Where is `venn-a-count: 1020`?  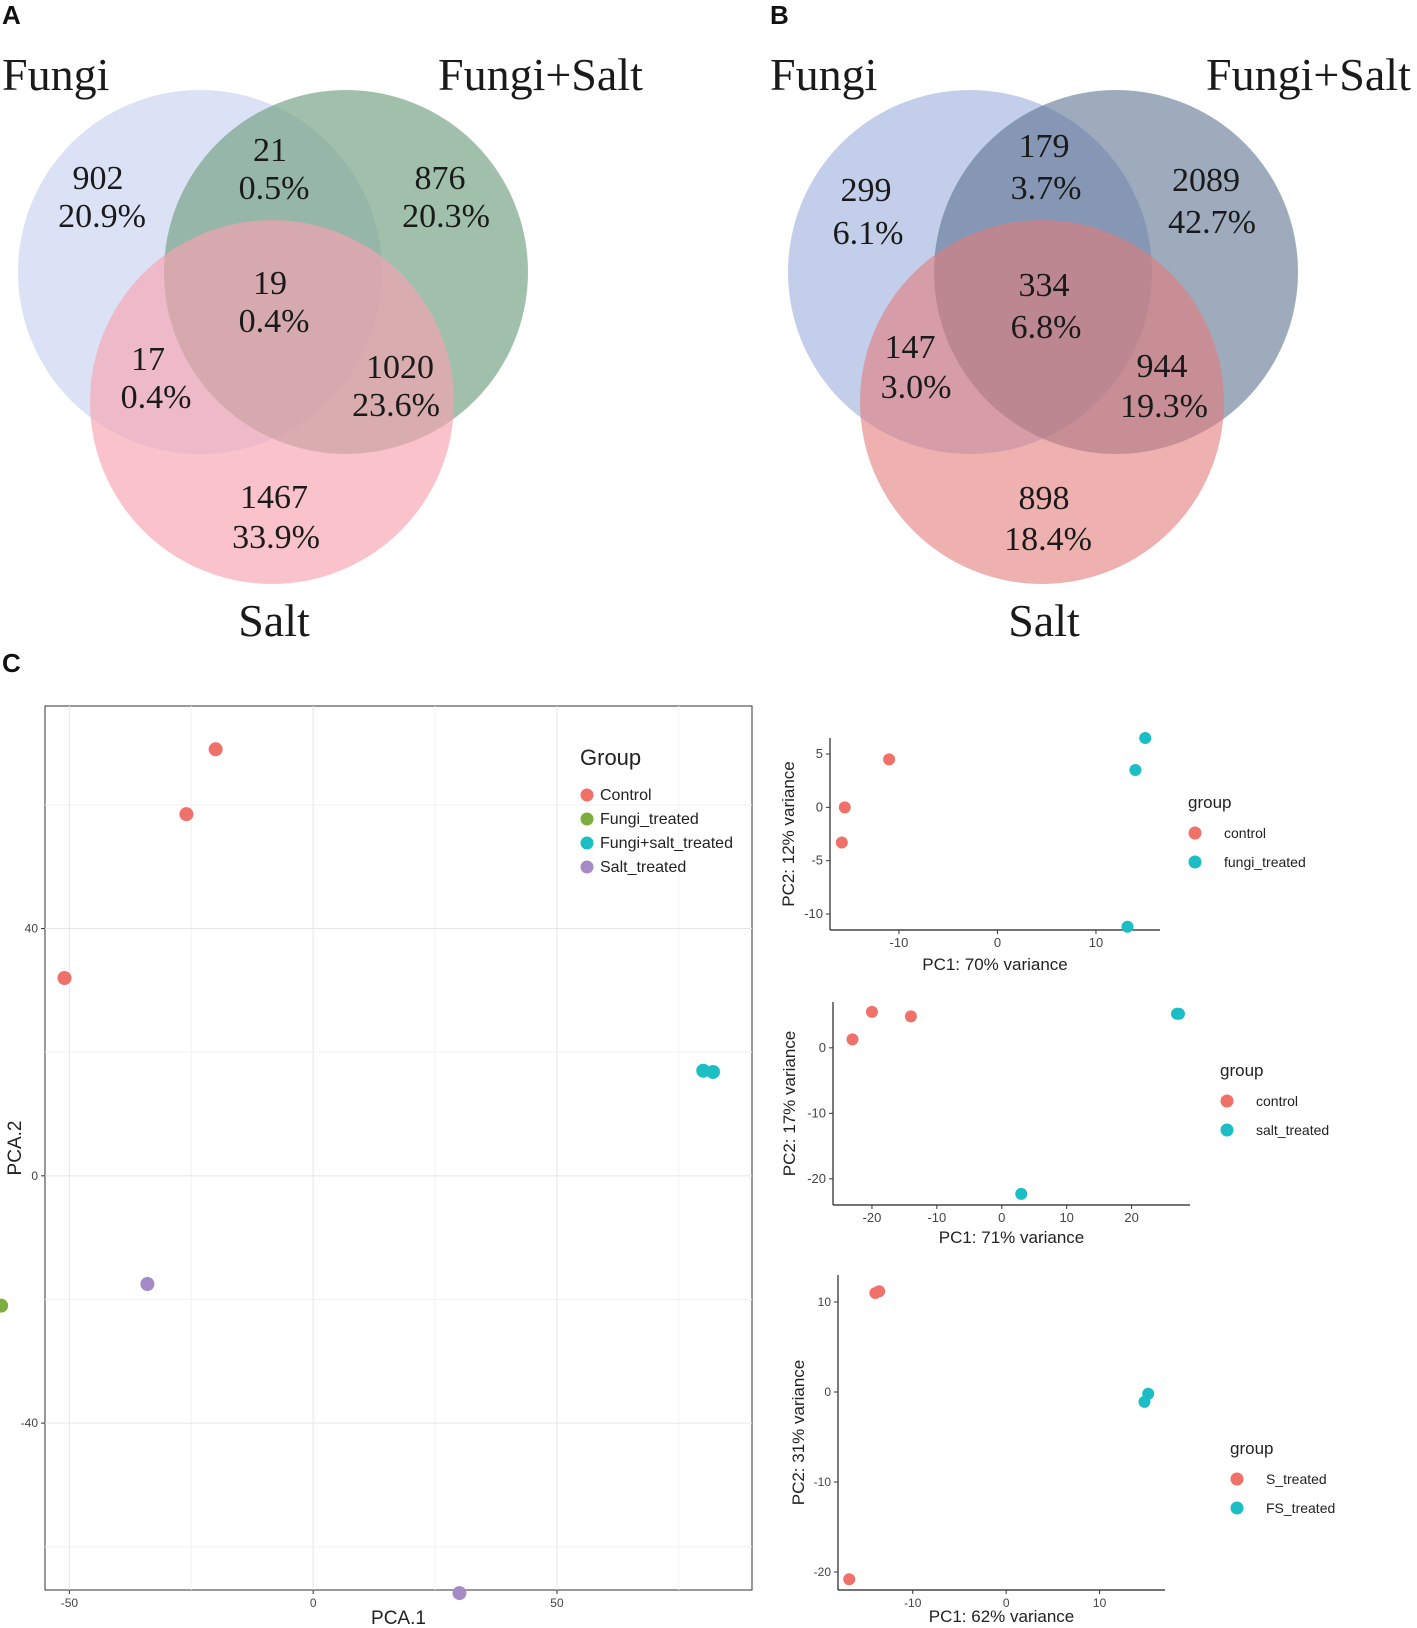
venn-a-count: 1020 is located at coordinates (400, 367).